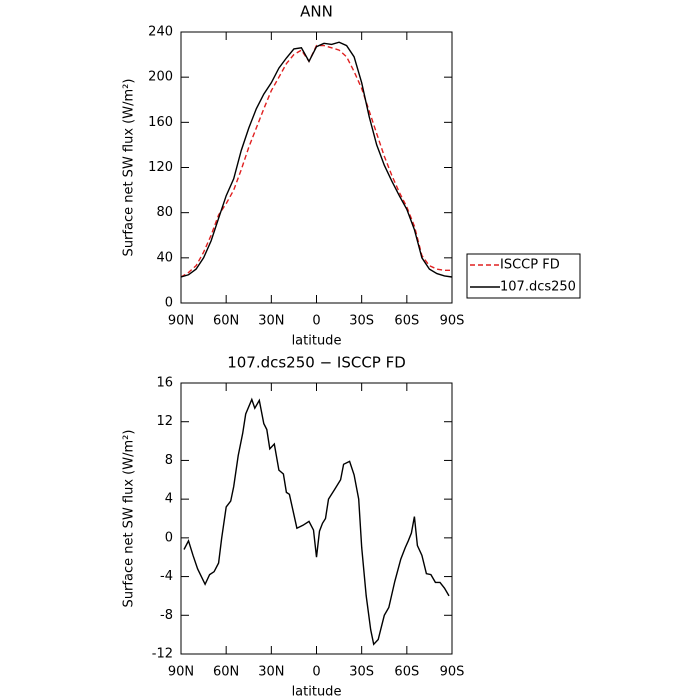 The image size is (700, 700). What do you see at coordinates (169, 499) in the screenshot?
I see `y-tick-label: 4` at bounding box center [169, 499].